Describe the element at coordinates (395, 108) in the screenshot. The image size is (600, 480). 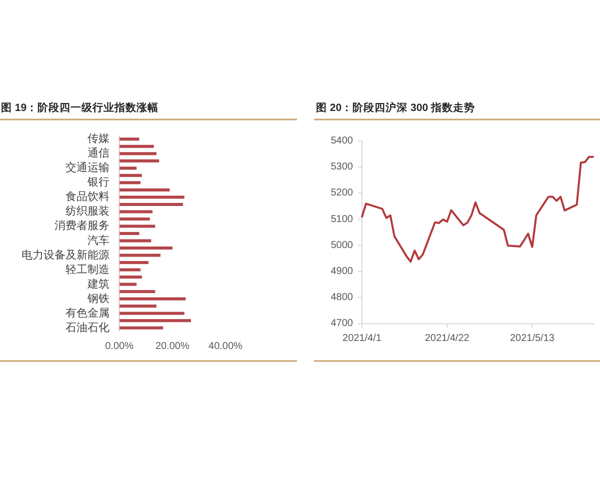
I see `title: 图 20：阶段四沪深 300 指数走势` at that location.